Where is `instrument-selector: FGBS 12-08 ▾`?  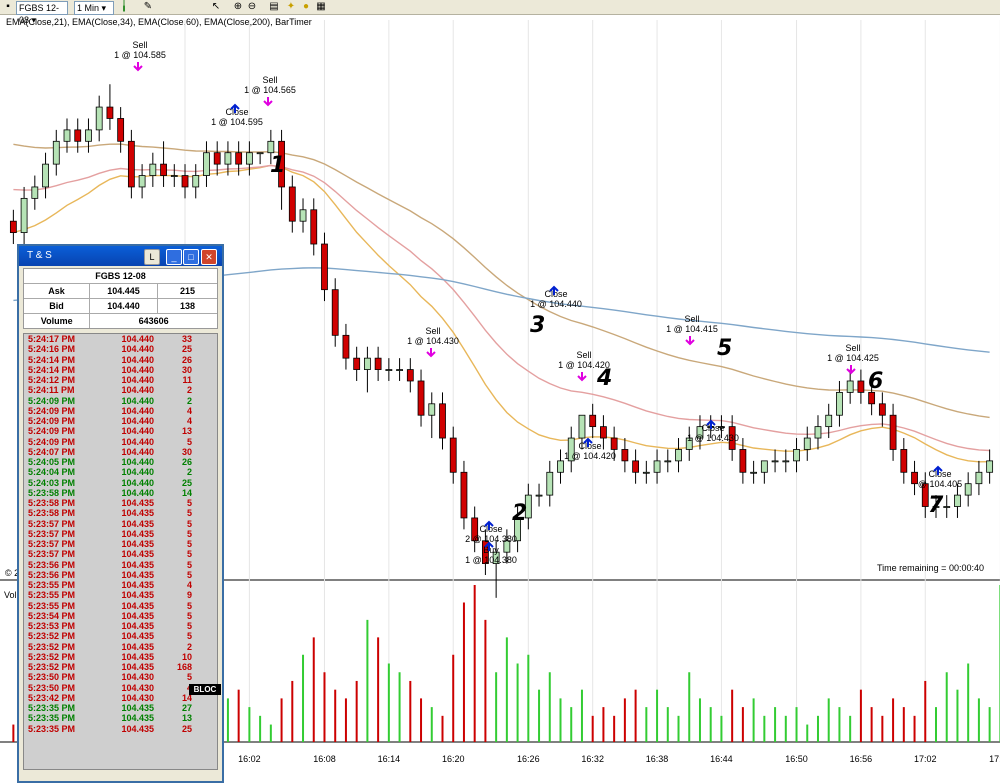
instrument-selector: FGBS 12-08 ▾ is located at coordinates (42, 13).